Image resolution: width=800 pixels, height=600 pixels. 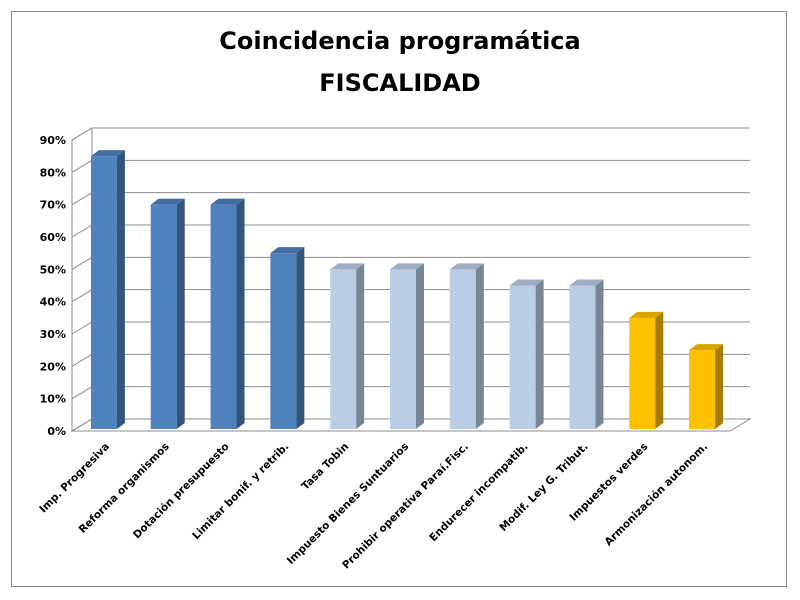 I want to click on x-tick-label: Endurecer incompatib., so click(x=478, y=492).